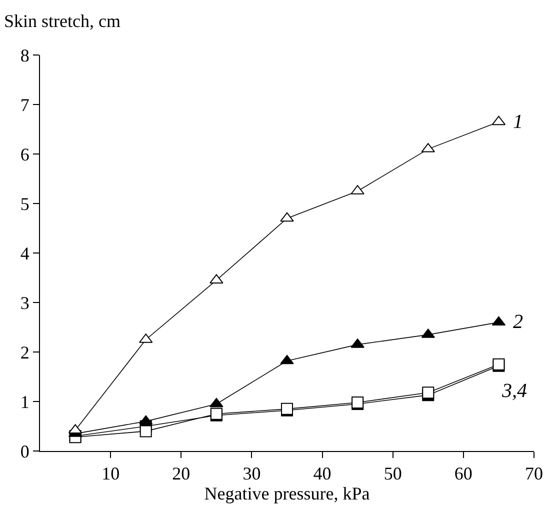 The width and height of the screenshot is (554, 521). Describe the element at coordinates (25, 204) in the screenshot. I see `y-tick-label: 5` at that location.